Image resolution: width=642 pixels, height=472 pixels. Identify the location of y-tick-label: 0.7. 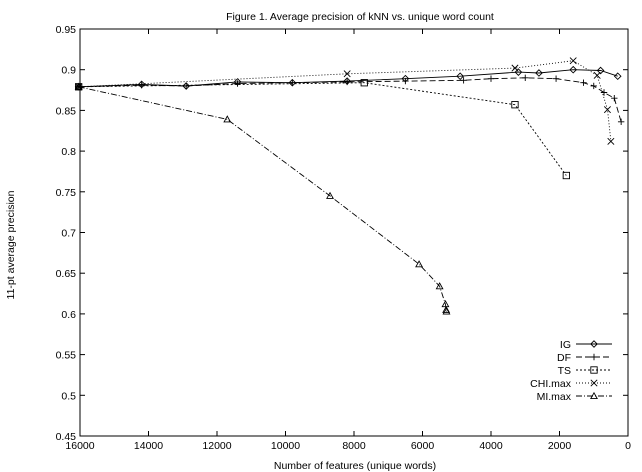
(68, 234).